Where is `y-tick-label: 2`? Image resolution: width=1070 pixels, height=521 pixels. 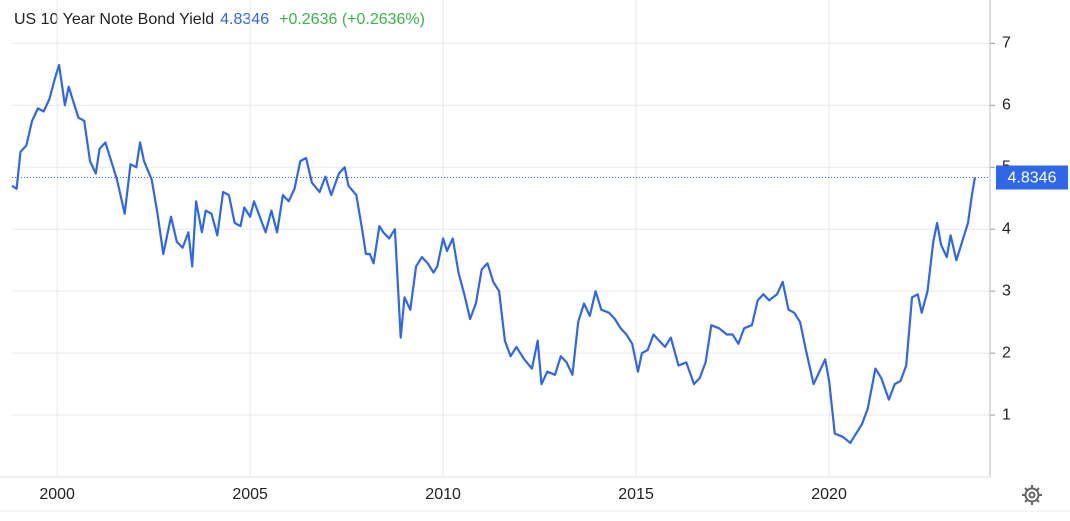 y-tick-label: 2 is located at coordinates (1006, 352).